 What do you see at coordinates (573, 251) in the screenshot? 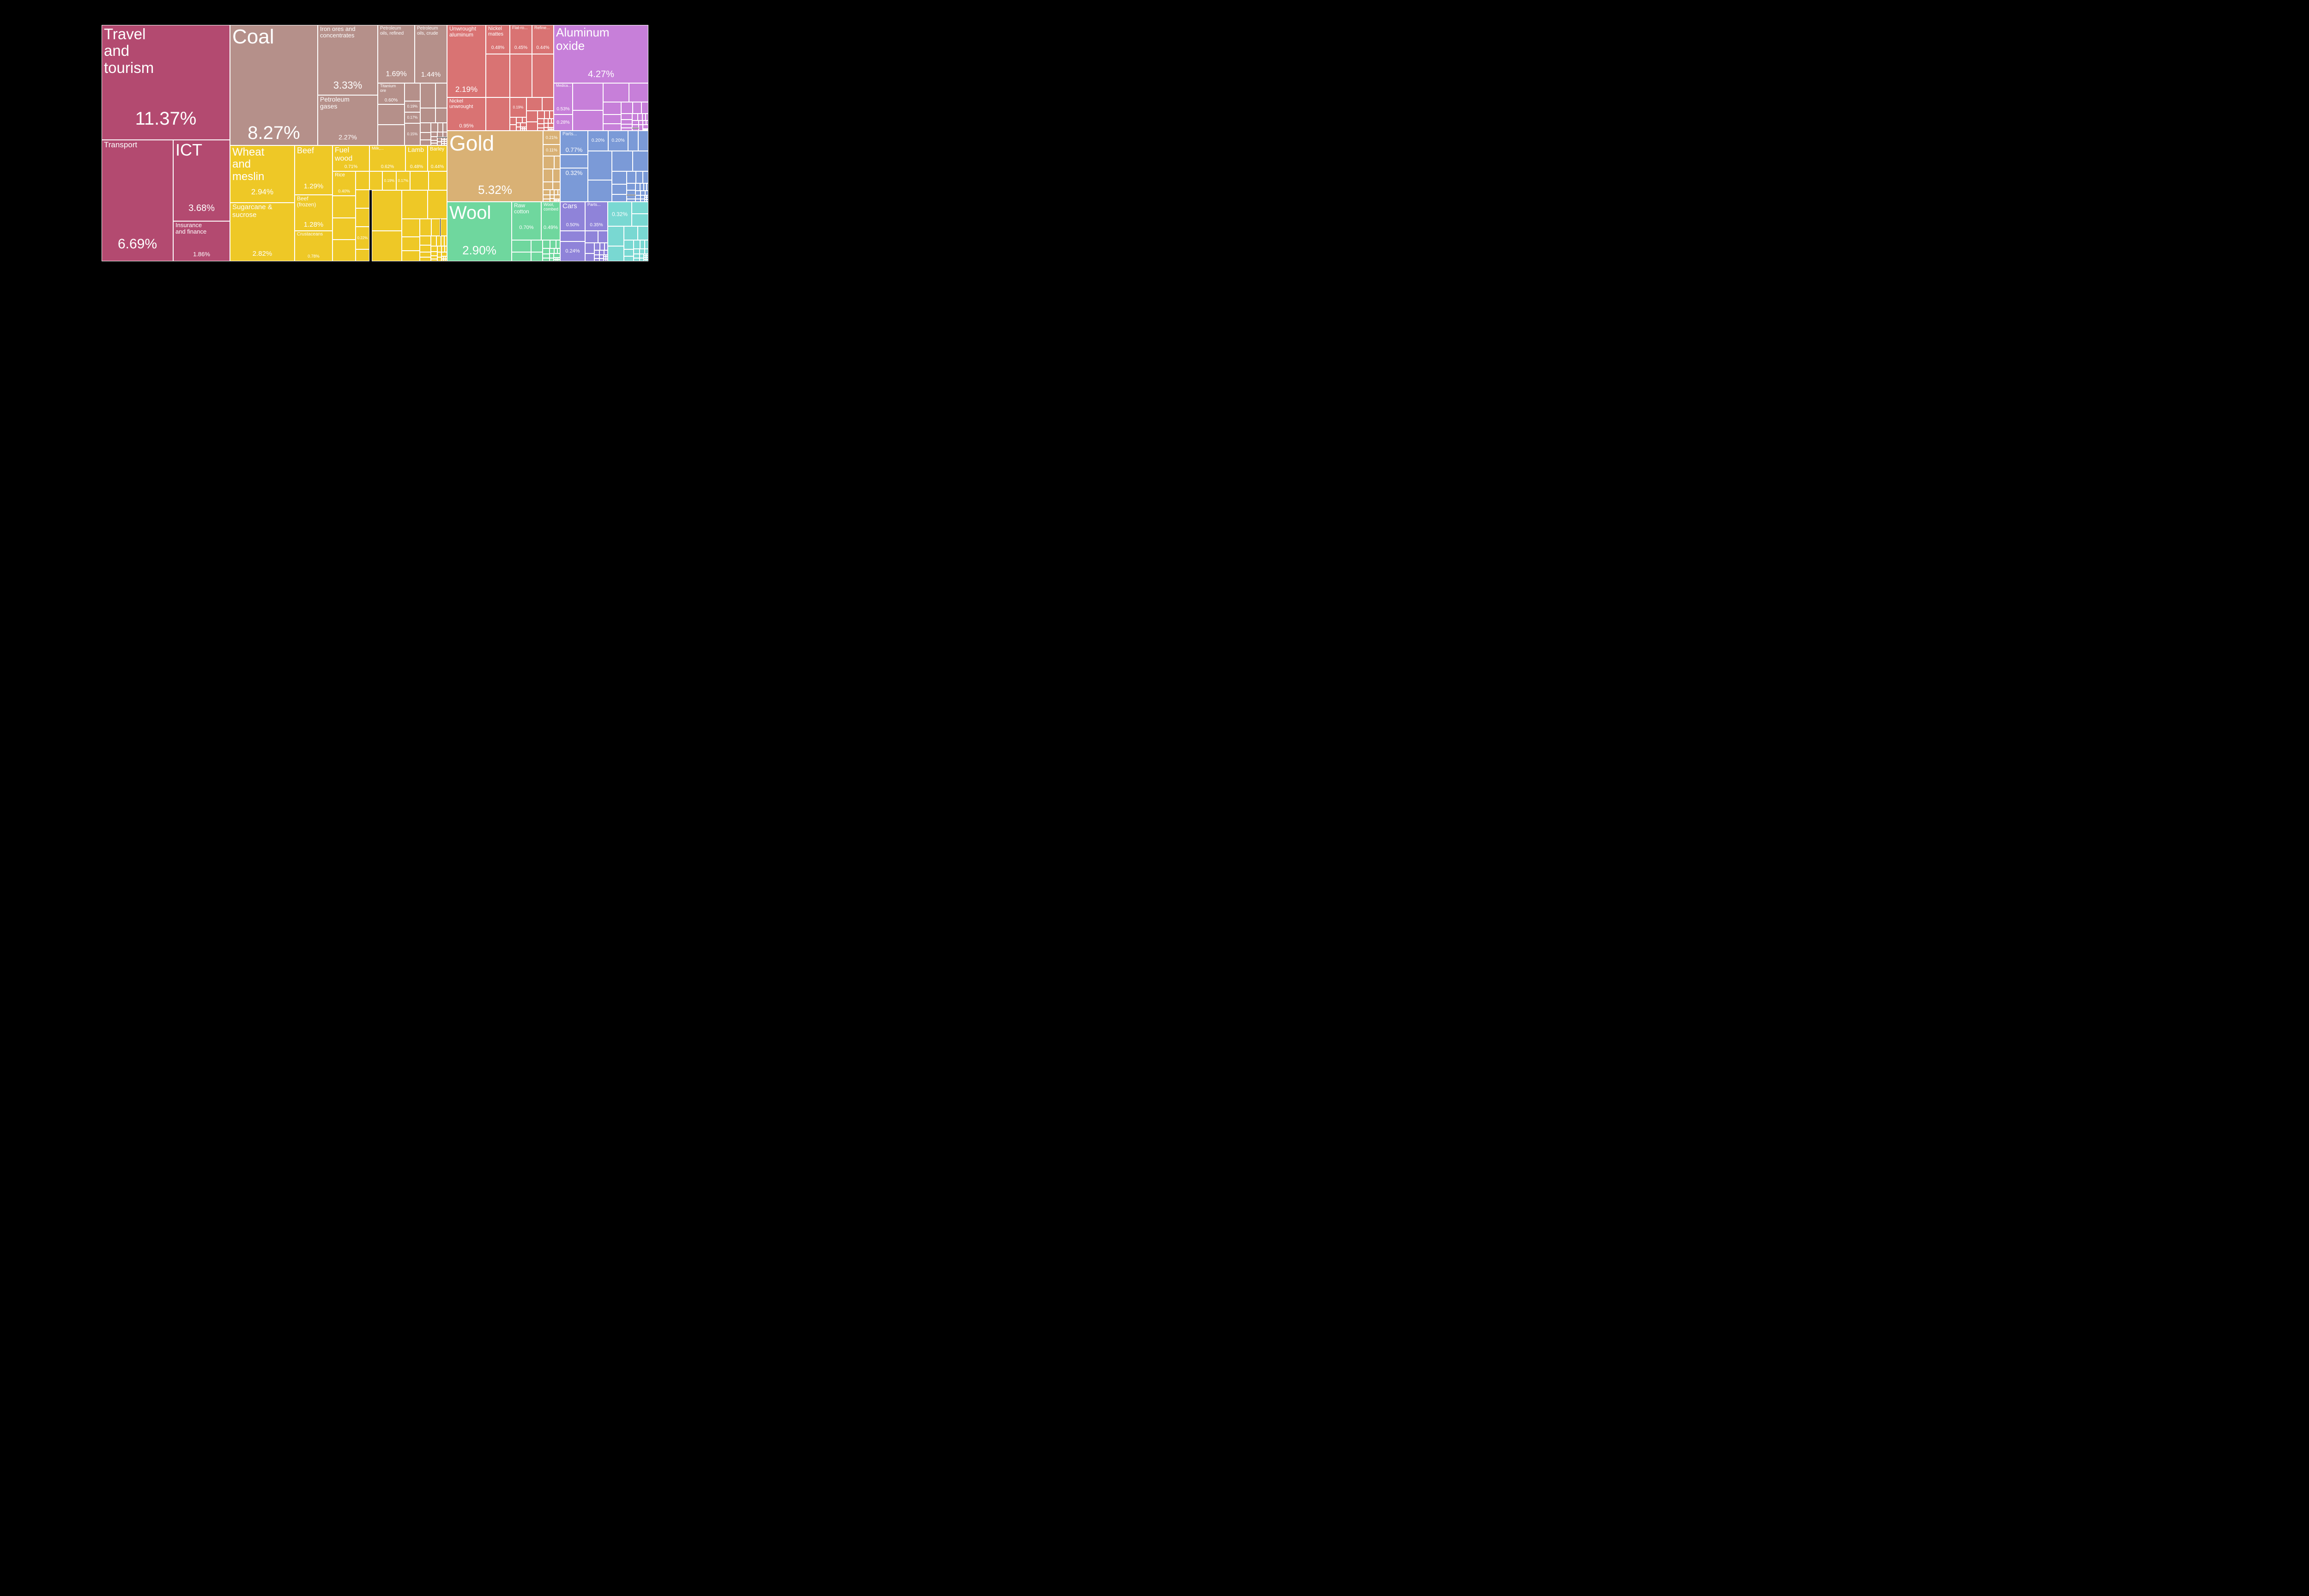
I see `cell-violet-024: 0.24%` at bounding box center [573, 251].